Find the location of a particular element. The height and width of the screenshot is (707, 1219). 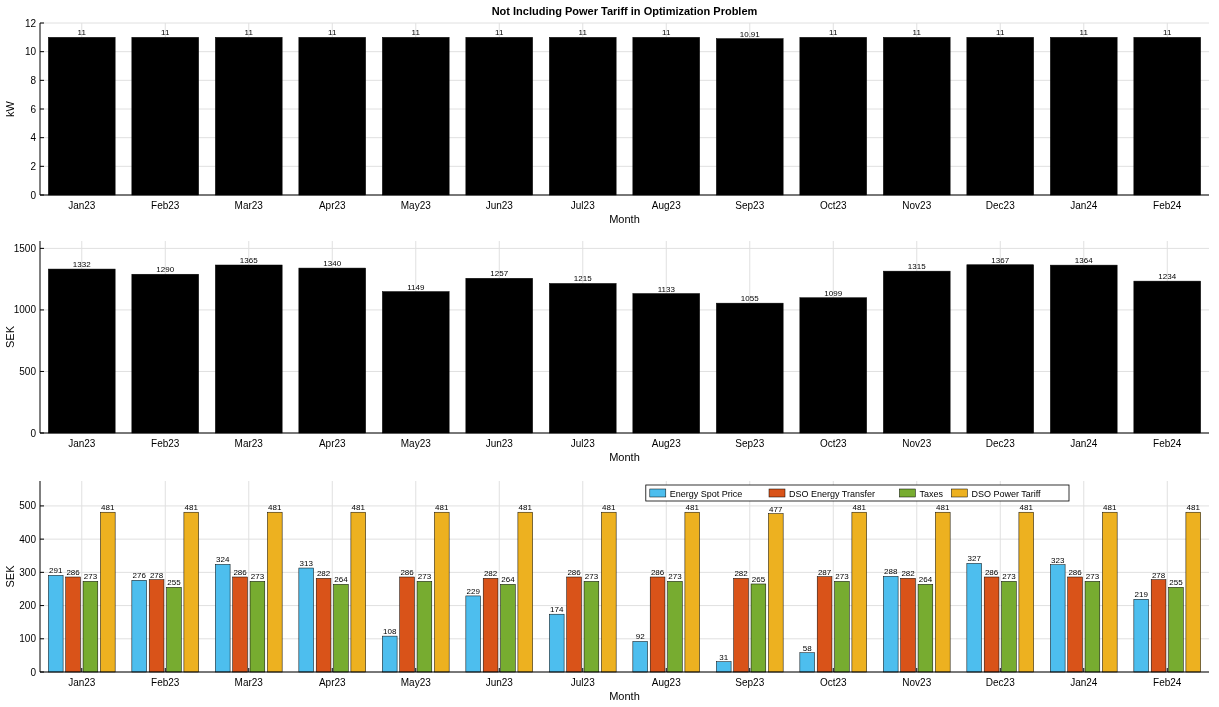

data-label: 278 is located at coordinates (156, 575).